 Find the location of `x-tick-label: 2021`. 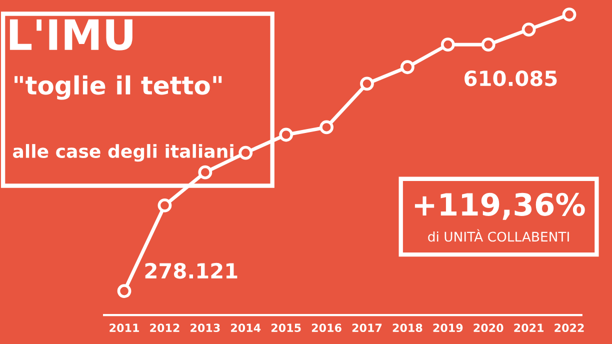

x-tick-label: 2021 is located at coordinates (529, 328).